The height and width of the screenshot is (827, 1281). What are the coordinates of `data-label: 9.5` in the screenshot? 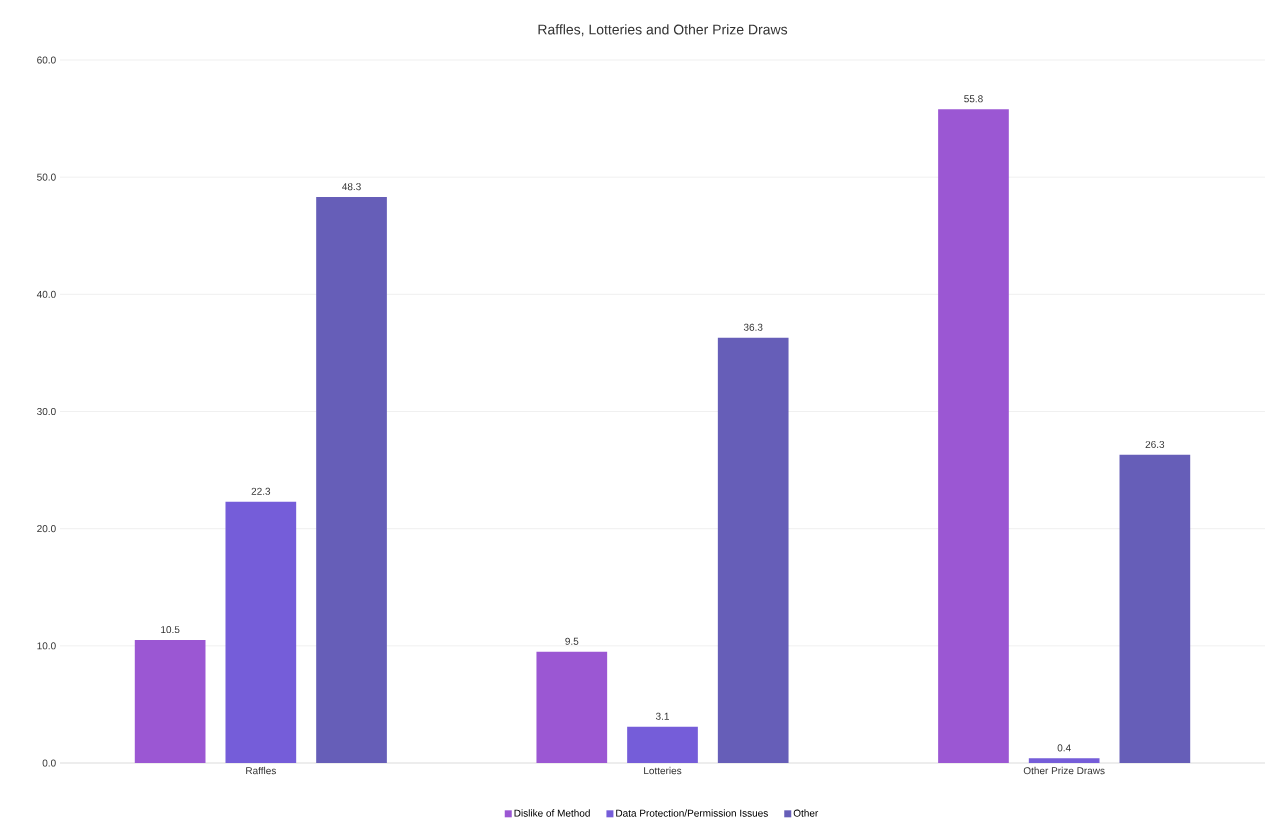 It's located at (572, 641).